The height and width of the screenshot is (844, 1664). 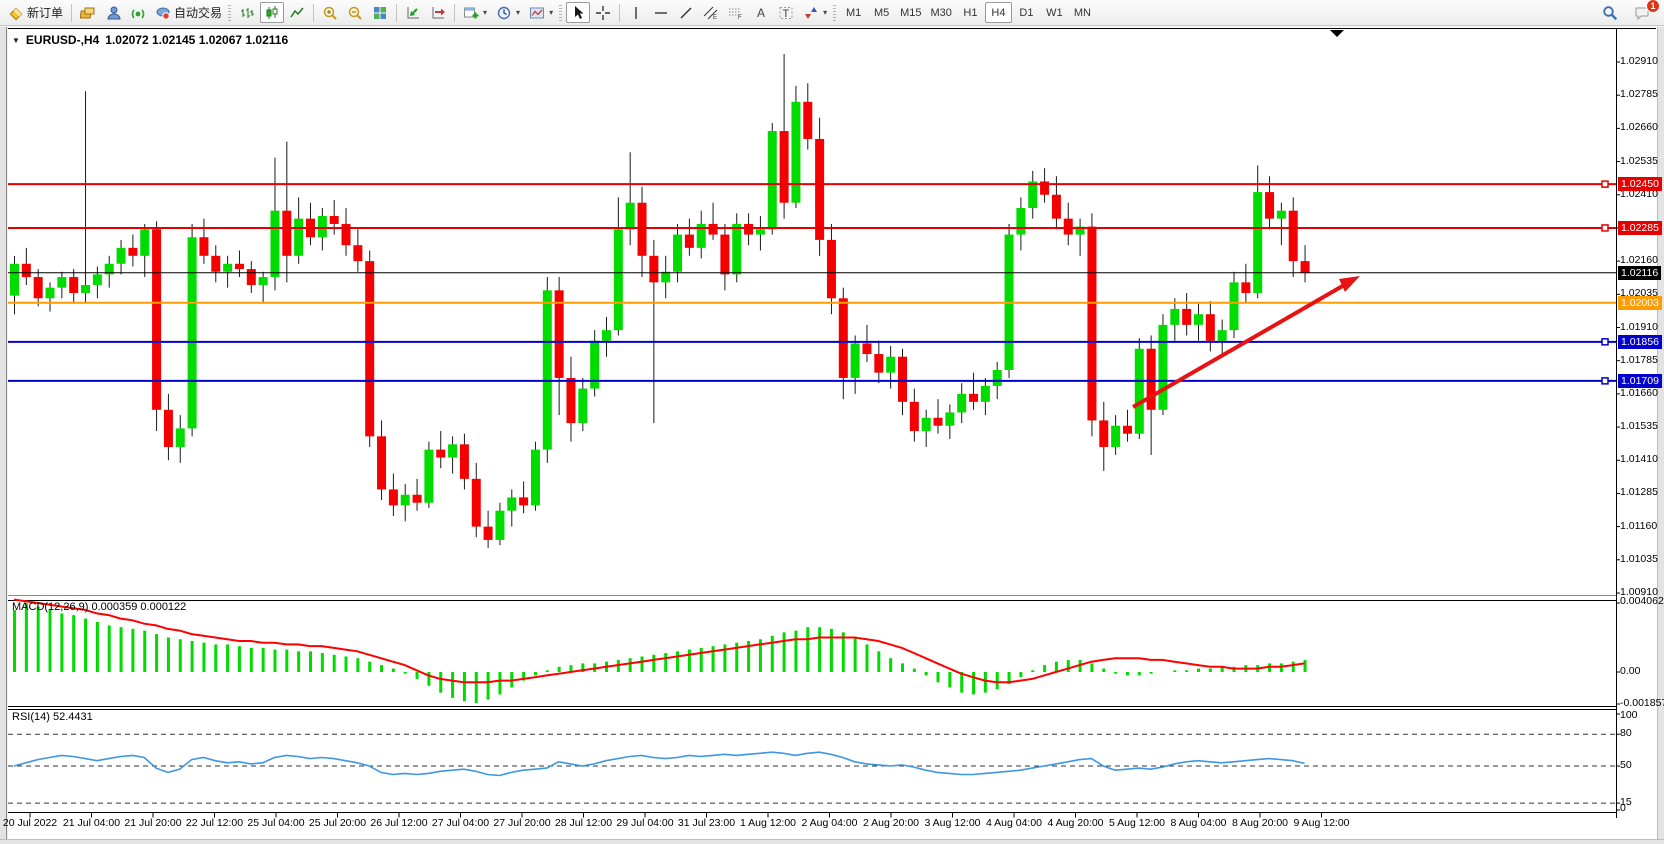 I want to click on price-tick-label: 1.02160, so click(x=1639, y=260).